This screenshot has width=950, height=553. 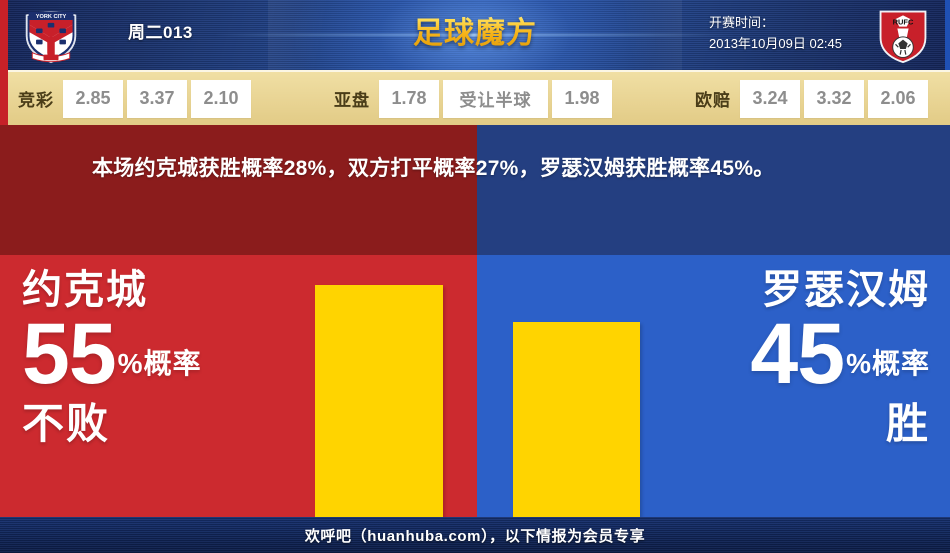 I want to click on home-percent-suffix: %概率, so click(x=159, y=364).